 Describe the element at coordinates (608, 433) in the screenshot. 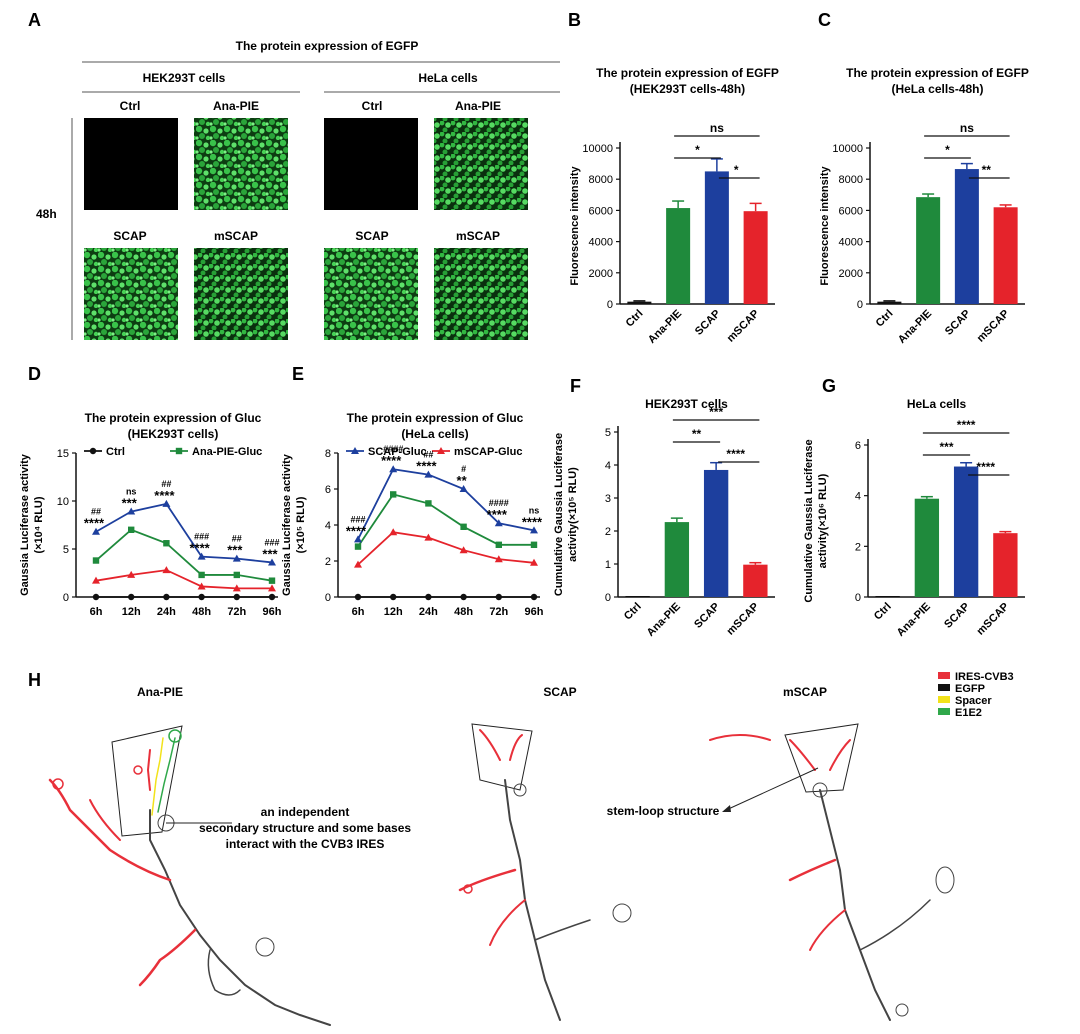

I see `y-tick-label: 5` at that location.